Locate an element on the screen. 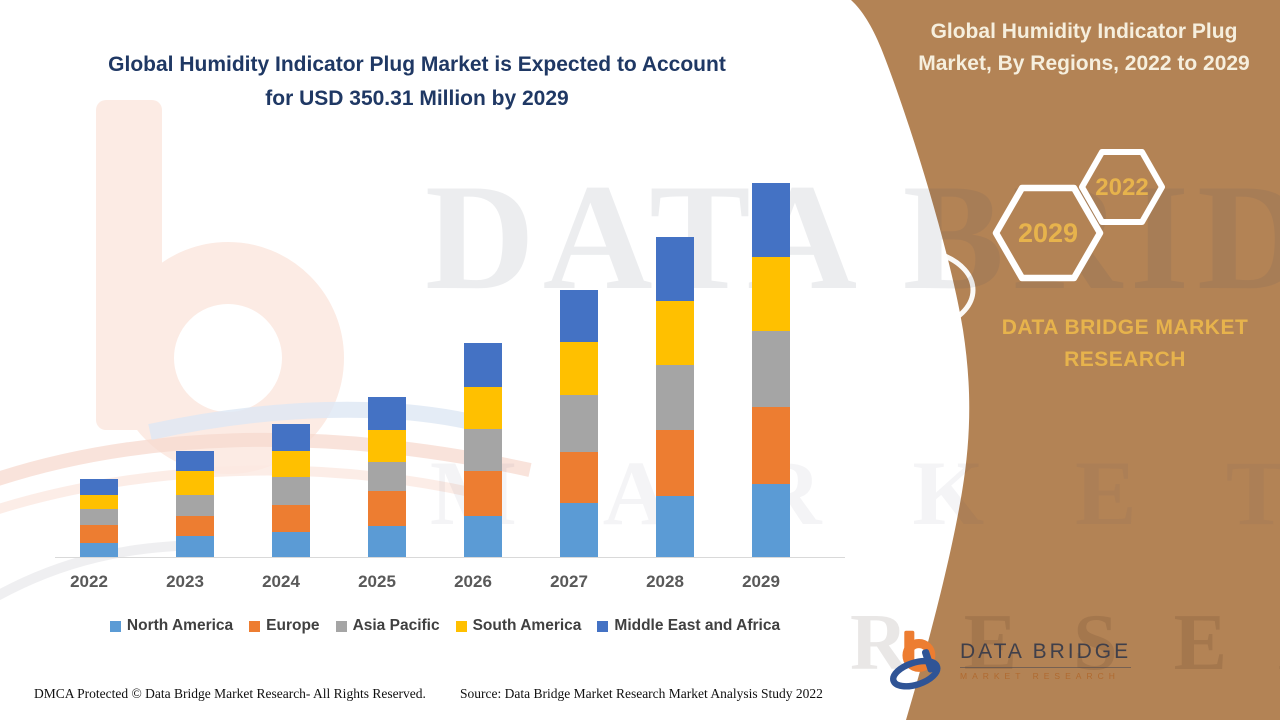 The image size is (1280, 720). x-axis-labels: 2022 2023 2024 2025 2026 2027 2028 2029 is located at coordinates (450, 585).